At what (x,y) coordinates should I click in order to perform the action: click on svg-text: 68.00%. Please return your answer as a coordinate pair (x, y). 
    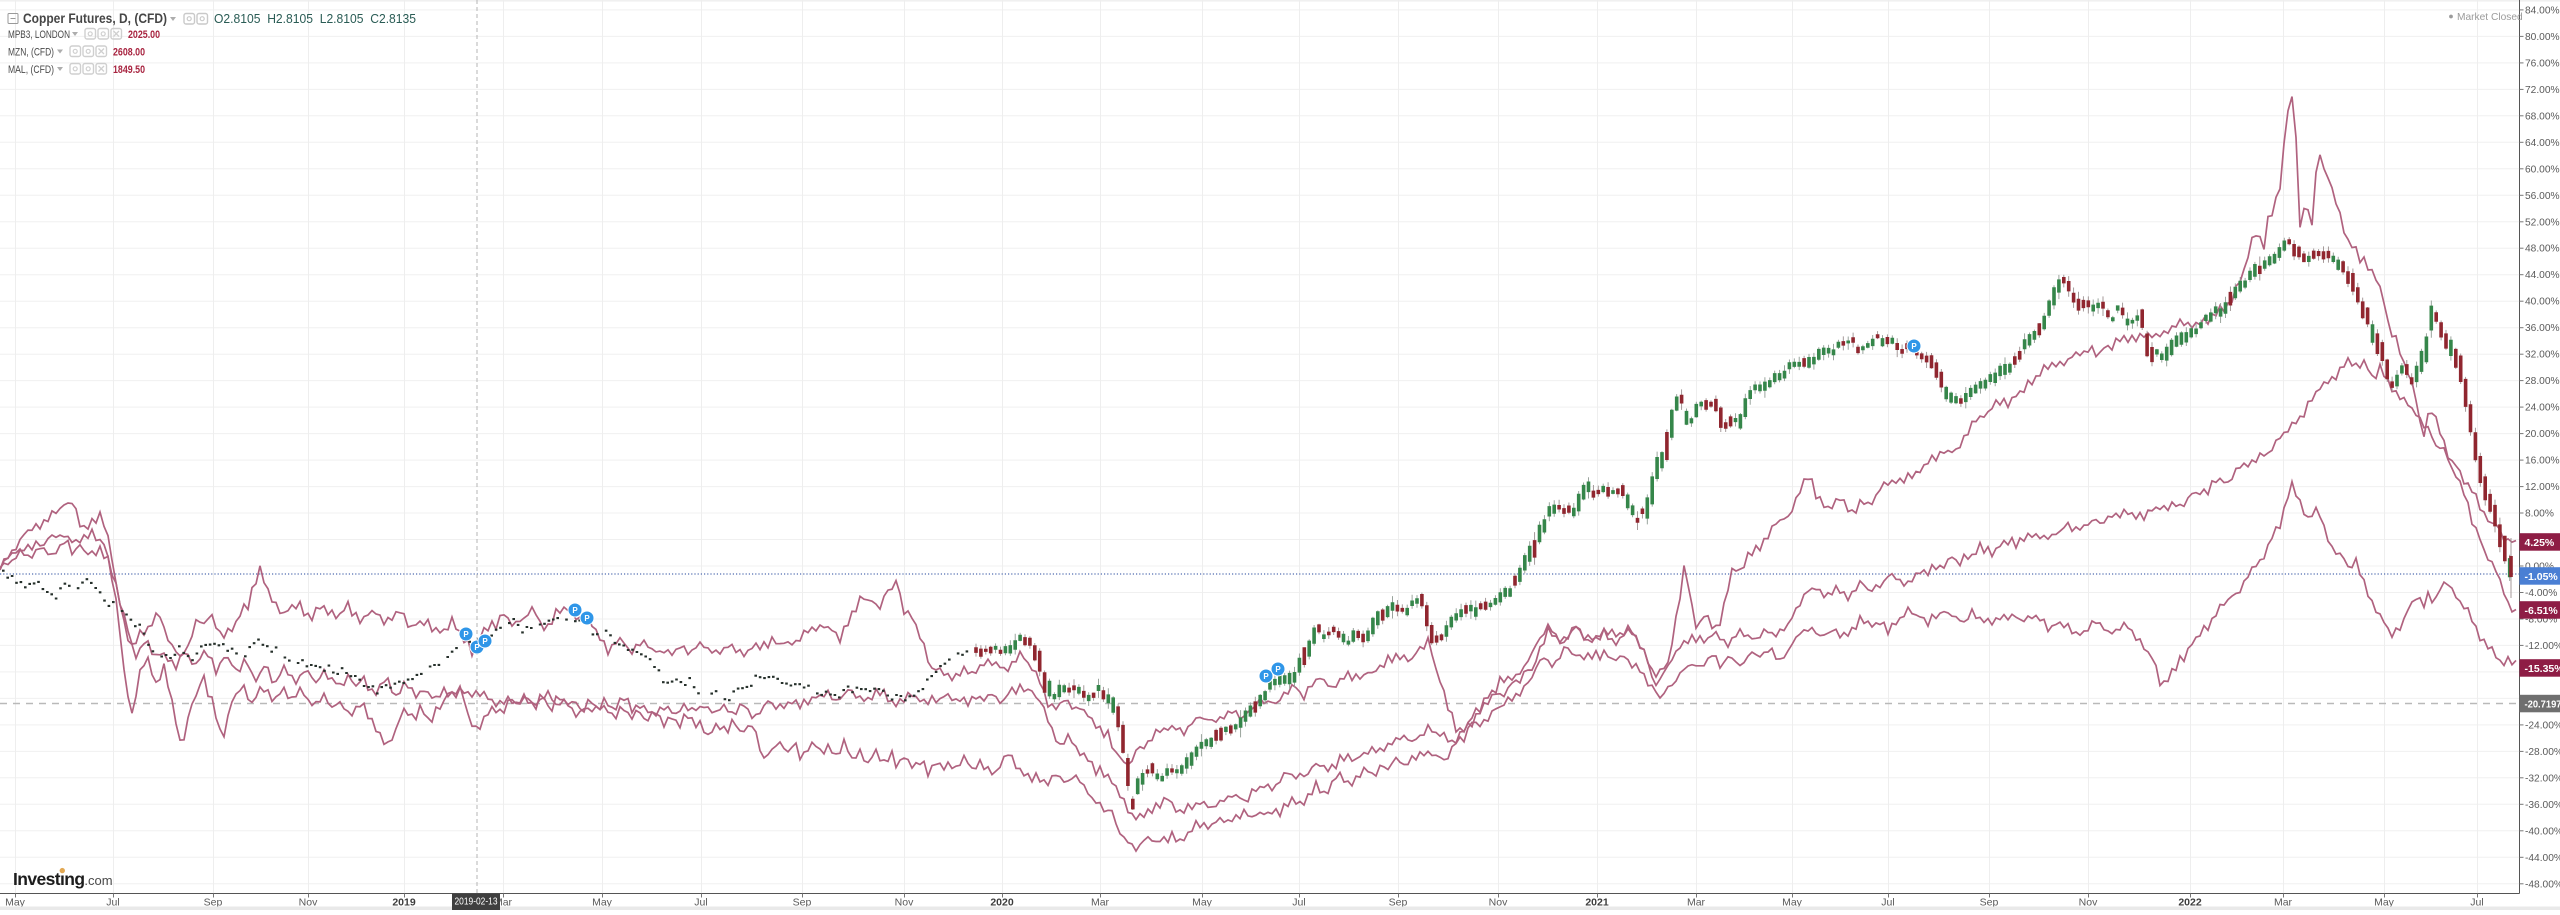
    Looking at the image, I should click on (2542, 116).